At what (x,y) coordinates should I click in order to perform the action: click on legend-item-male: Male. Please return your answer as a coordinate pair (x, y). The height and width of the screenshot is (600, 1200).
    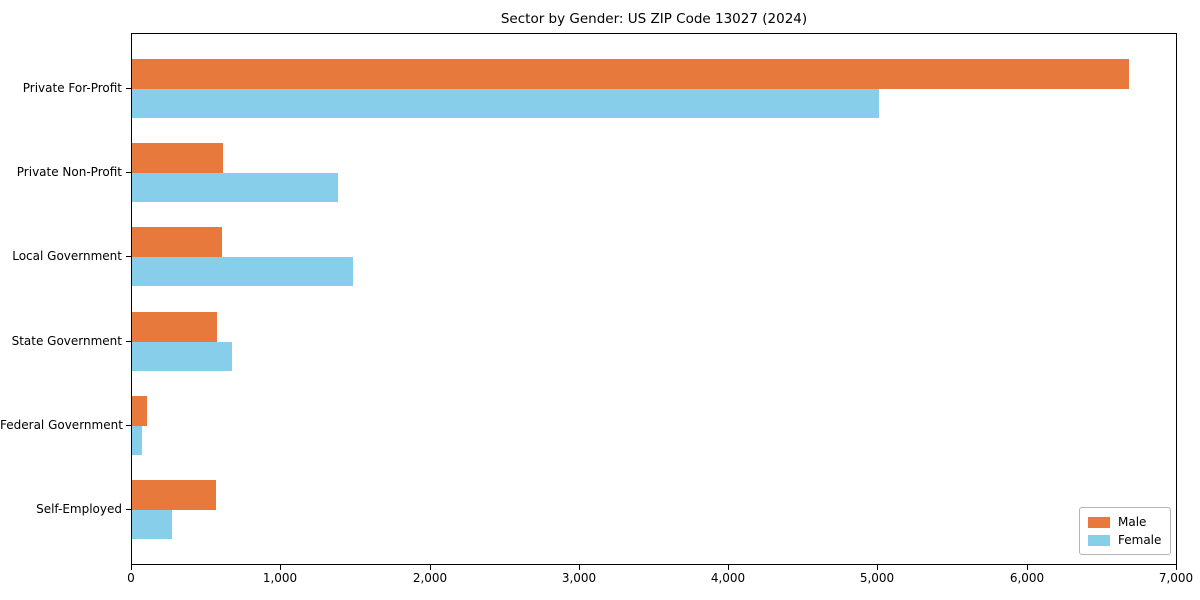
    Looking at the image, I should click on (1125, 522).